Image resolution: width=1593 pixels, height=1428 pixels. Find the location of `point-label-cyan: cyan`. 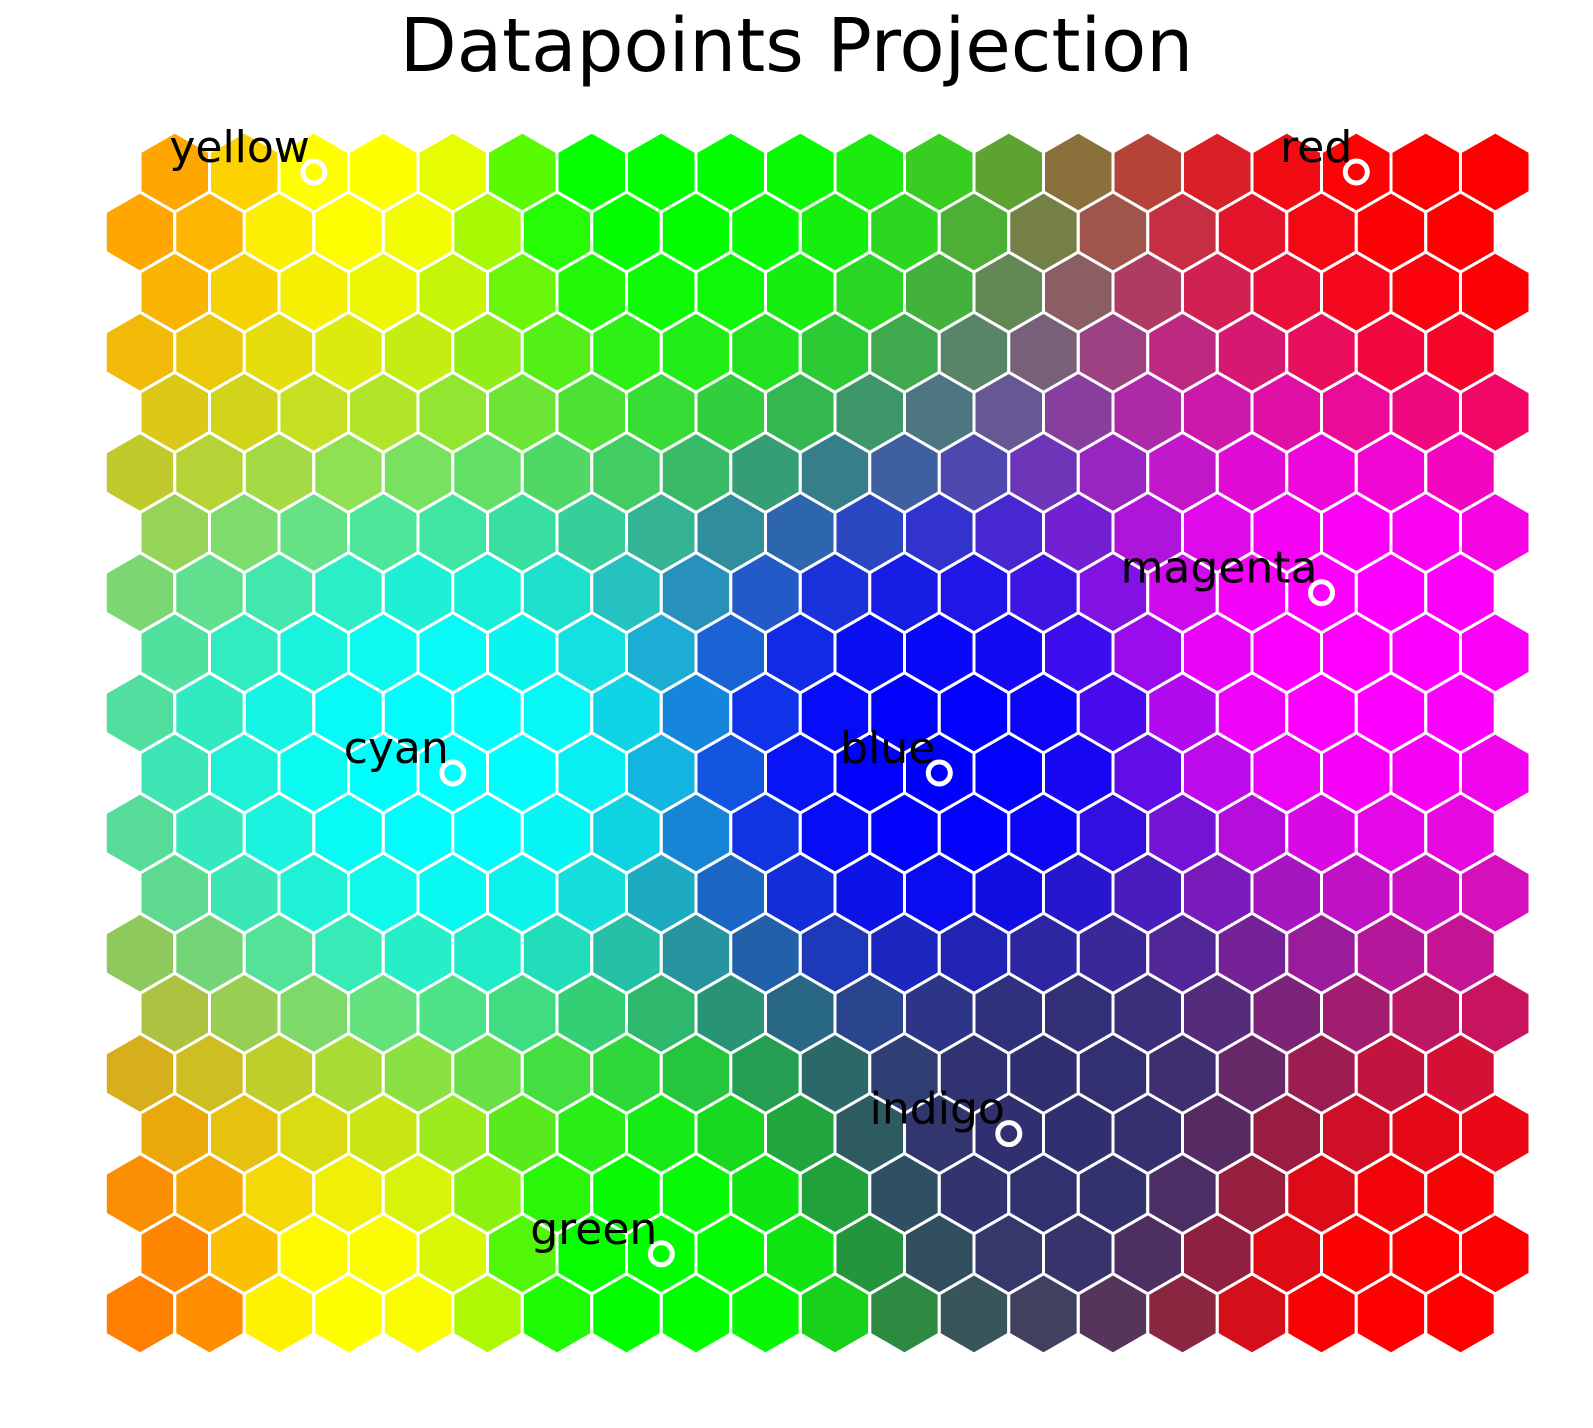

point-label-cyan: cyan is located at coordinates (396, 748).